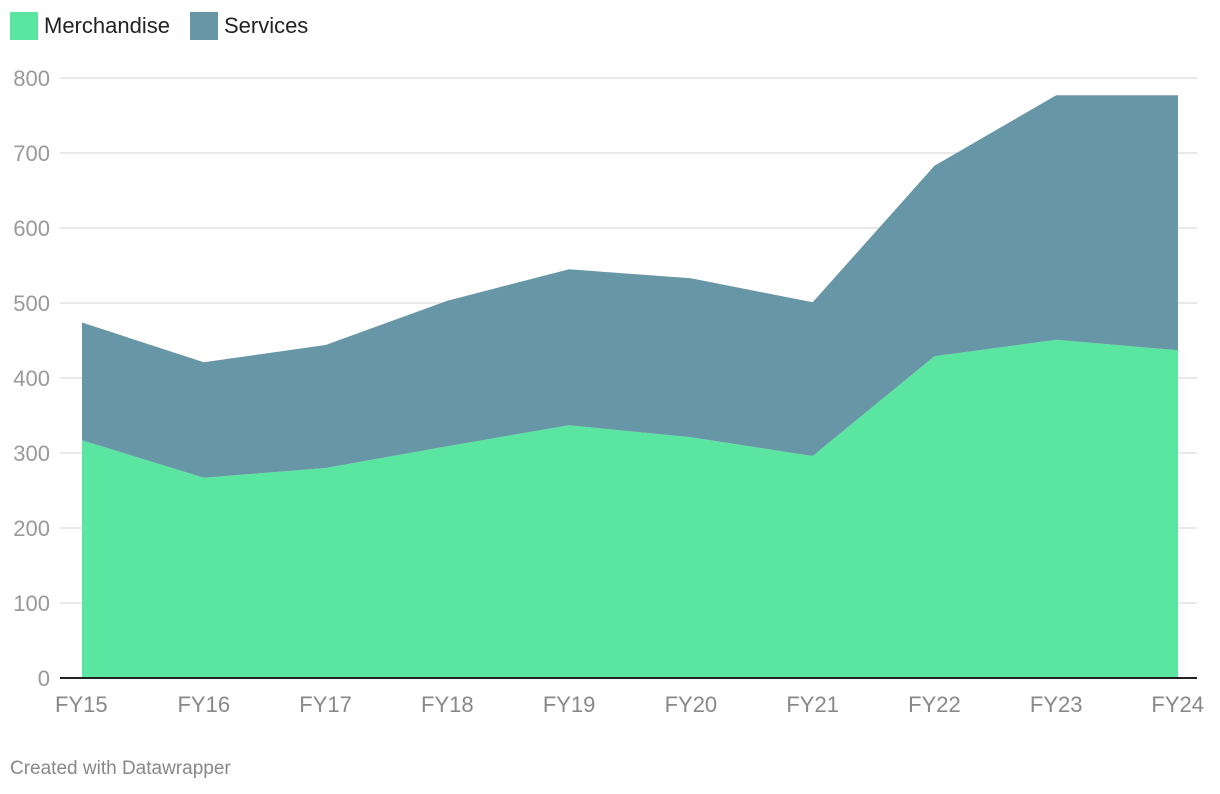 Image resolution: width=1220 pixels, height=794 pixels. What do you see at coordinates (31, 153) in the screenshot?
I see `y-tick-label: 700` at bounding box center [31, 153].